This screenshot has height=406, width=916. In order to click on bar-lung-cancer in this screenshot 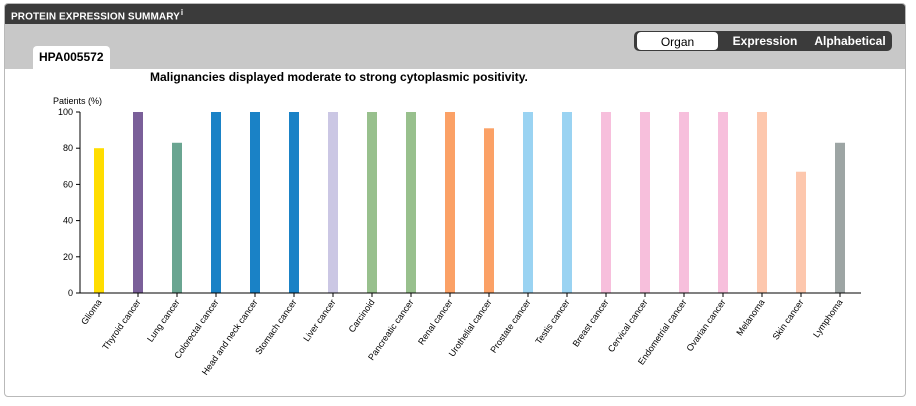, I will do `click(177, 217)`.